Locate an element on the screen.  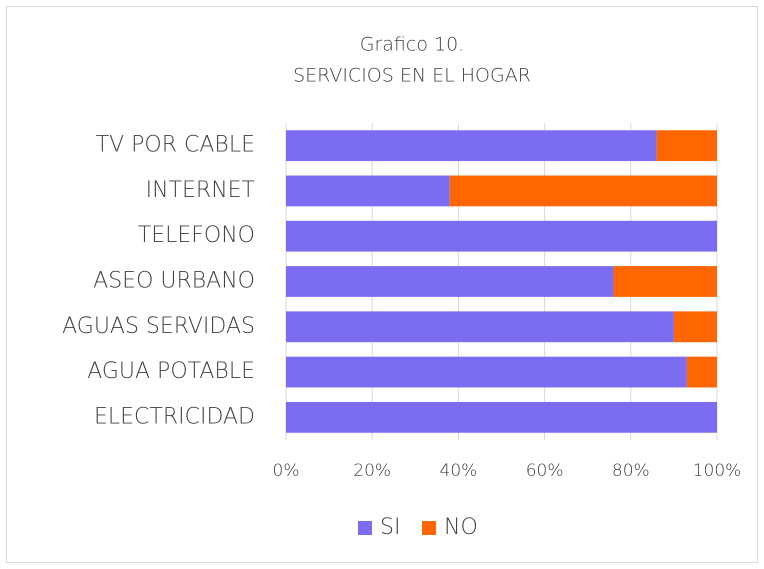
y-tick-label: TV POR CABLE is located at coordinates (175, 145).